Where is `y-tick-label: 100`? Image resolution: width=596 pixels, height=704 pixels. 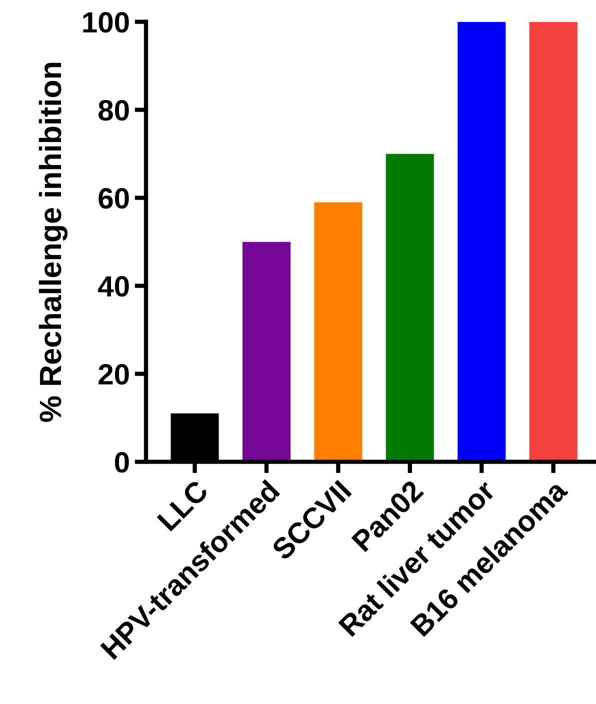 y-tick-label: 100 is located at coordinates (106, 22).